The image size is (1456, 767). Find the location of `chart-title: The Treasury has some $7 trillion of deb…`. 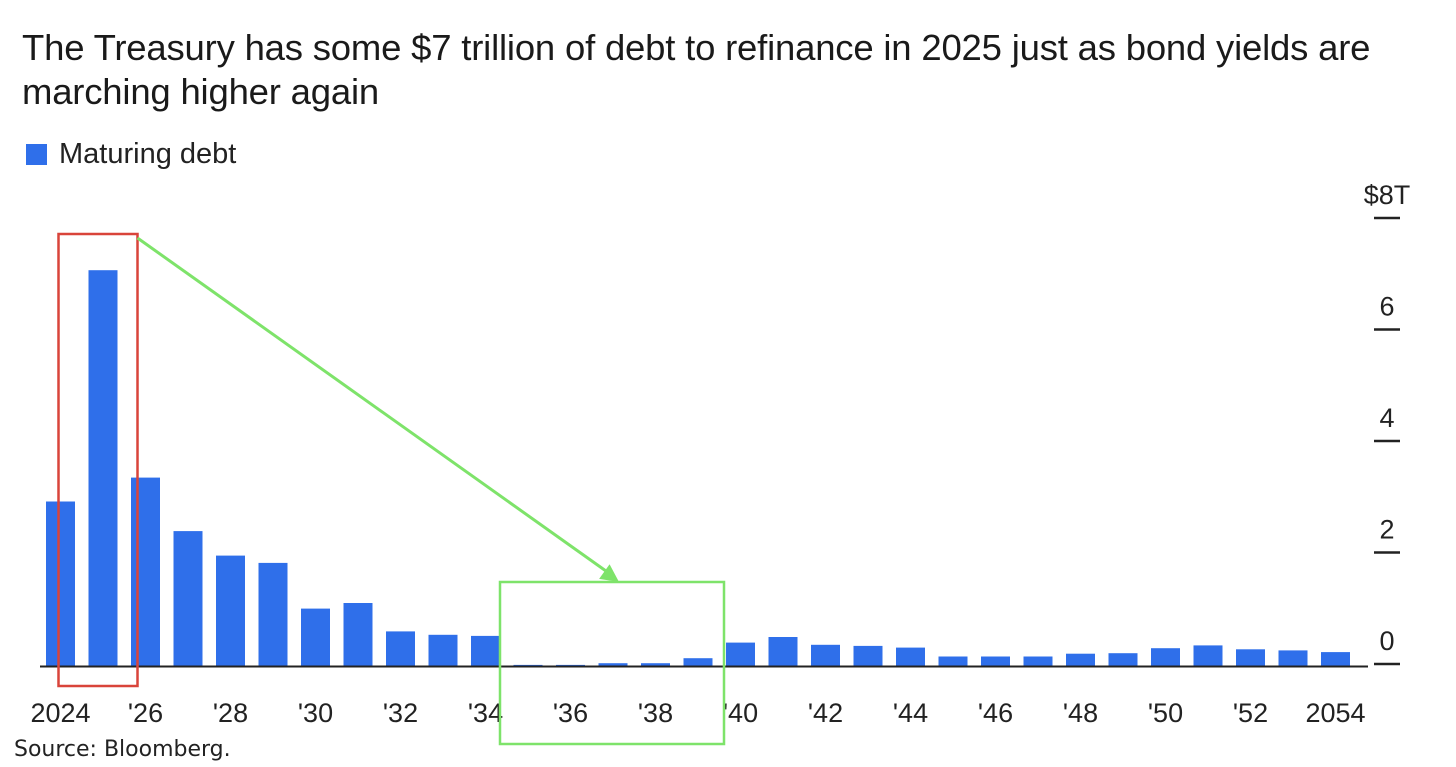

chart-title: The Treasury has some $7 trillion of deb… is located at coordinates (696, 69).